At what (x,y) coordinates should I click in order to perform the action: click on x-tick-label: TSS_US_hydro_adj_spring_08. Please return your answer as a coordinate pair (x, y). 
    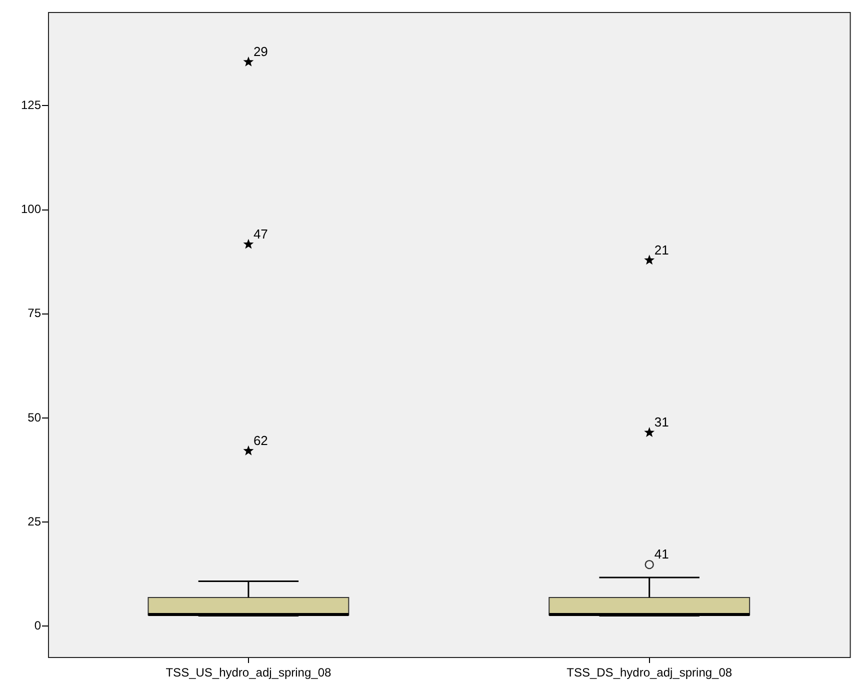
    Looking at the image, I should click on (249, 673).